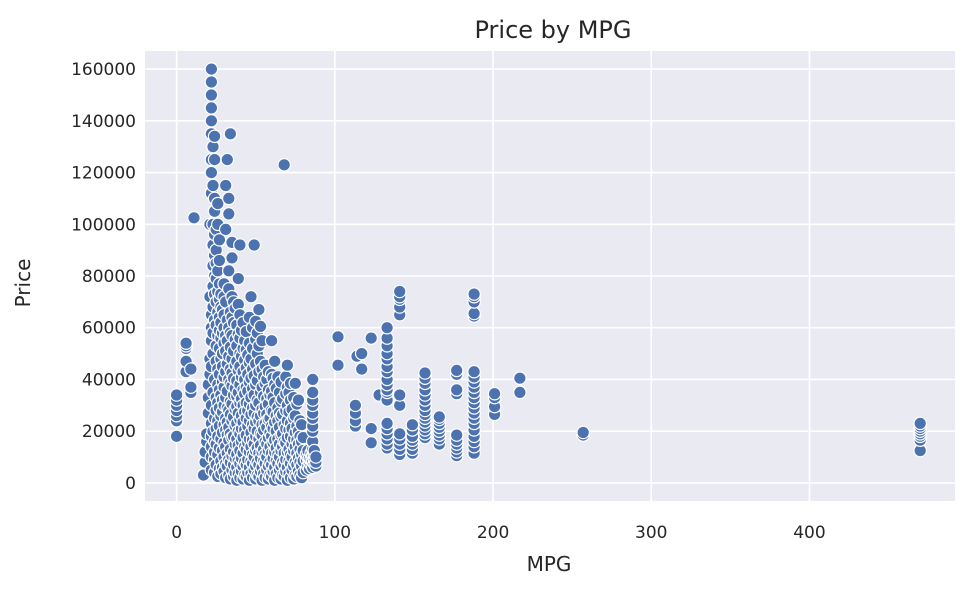 Image resolution: width=971 pixels, height=589 pixels. What do you see at coordinates (335, 533) in the screenshot?
I see `x-tick-label: 100` at bounding box center [335, 533].